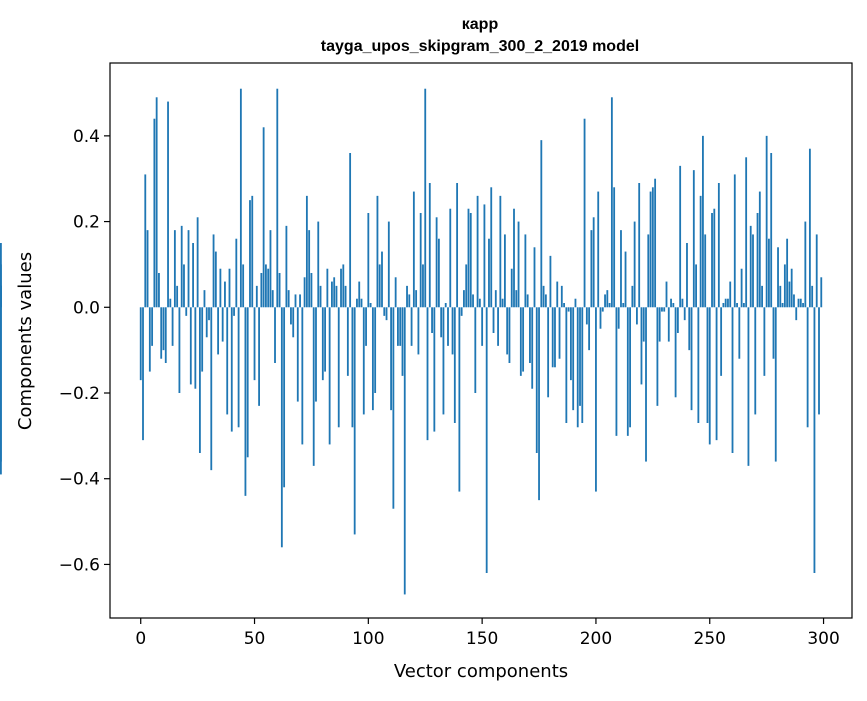 The height and width of the screenshot is (701, 867). I want to click on y-tick-label: −0.6, so click(79, 565).